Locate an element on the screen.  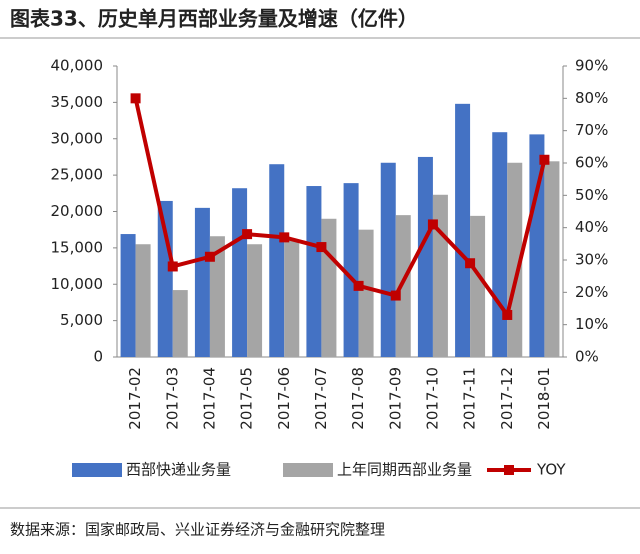
x-tick-label: 2017-05 is located at coordinates (247, 398).